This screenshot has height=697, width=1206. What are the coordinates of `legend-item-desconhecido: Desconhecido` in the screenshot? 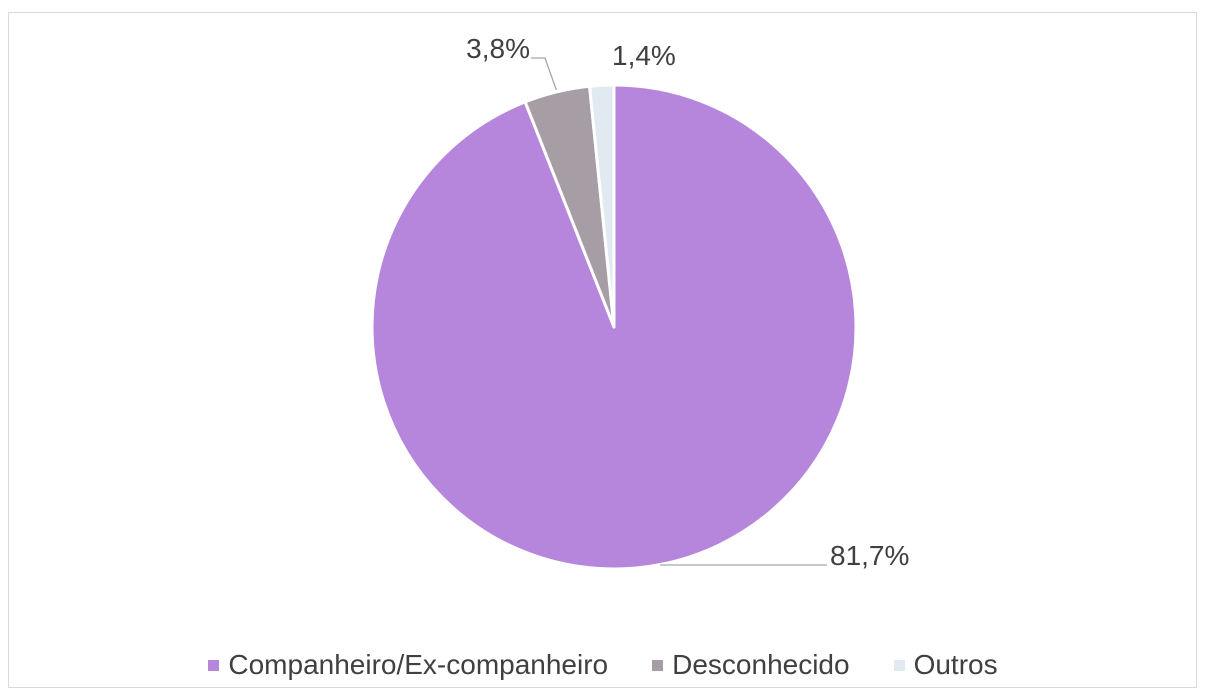 It's located at (751, 665).